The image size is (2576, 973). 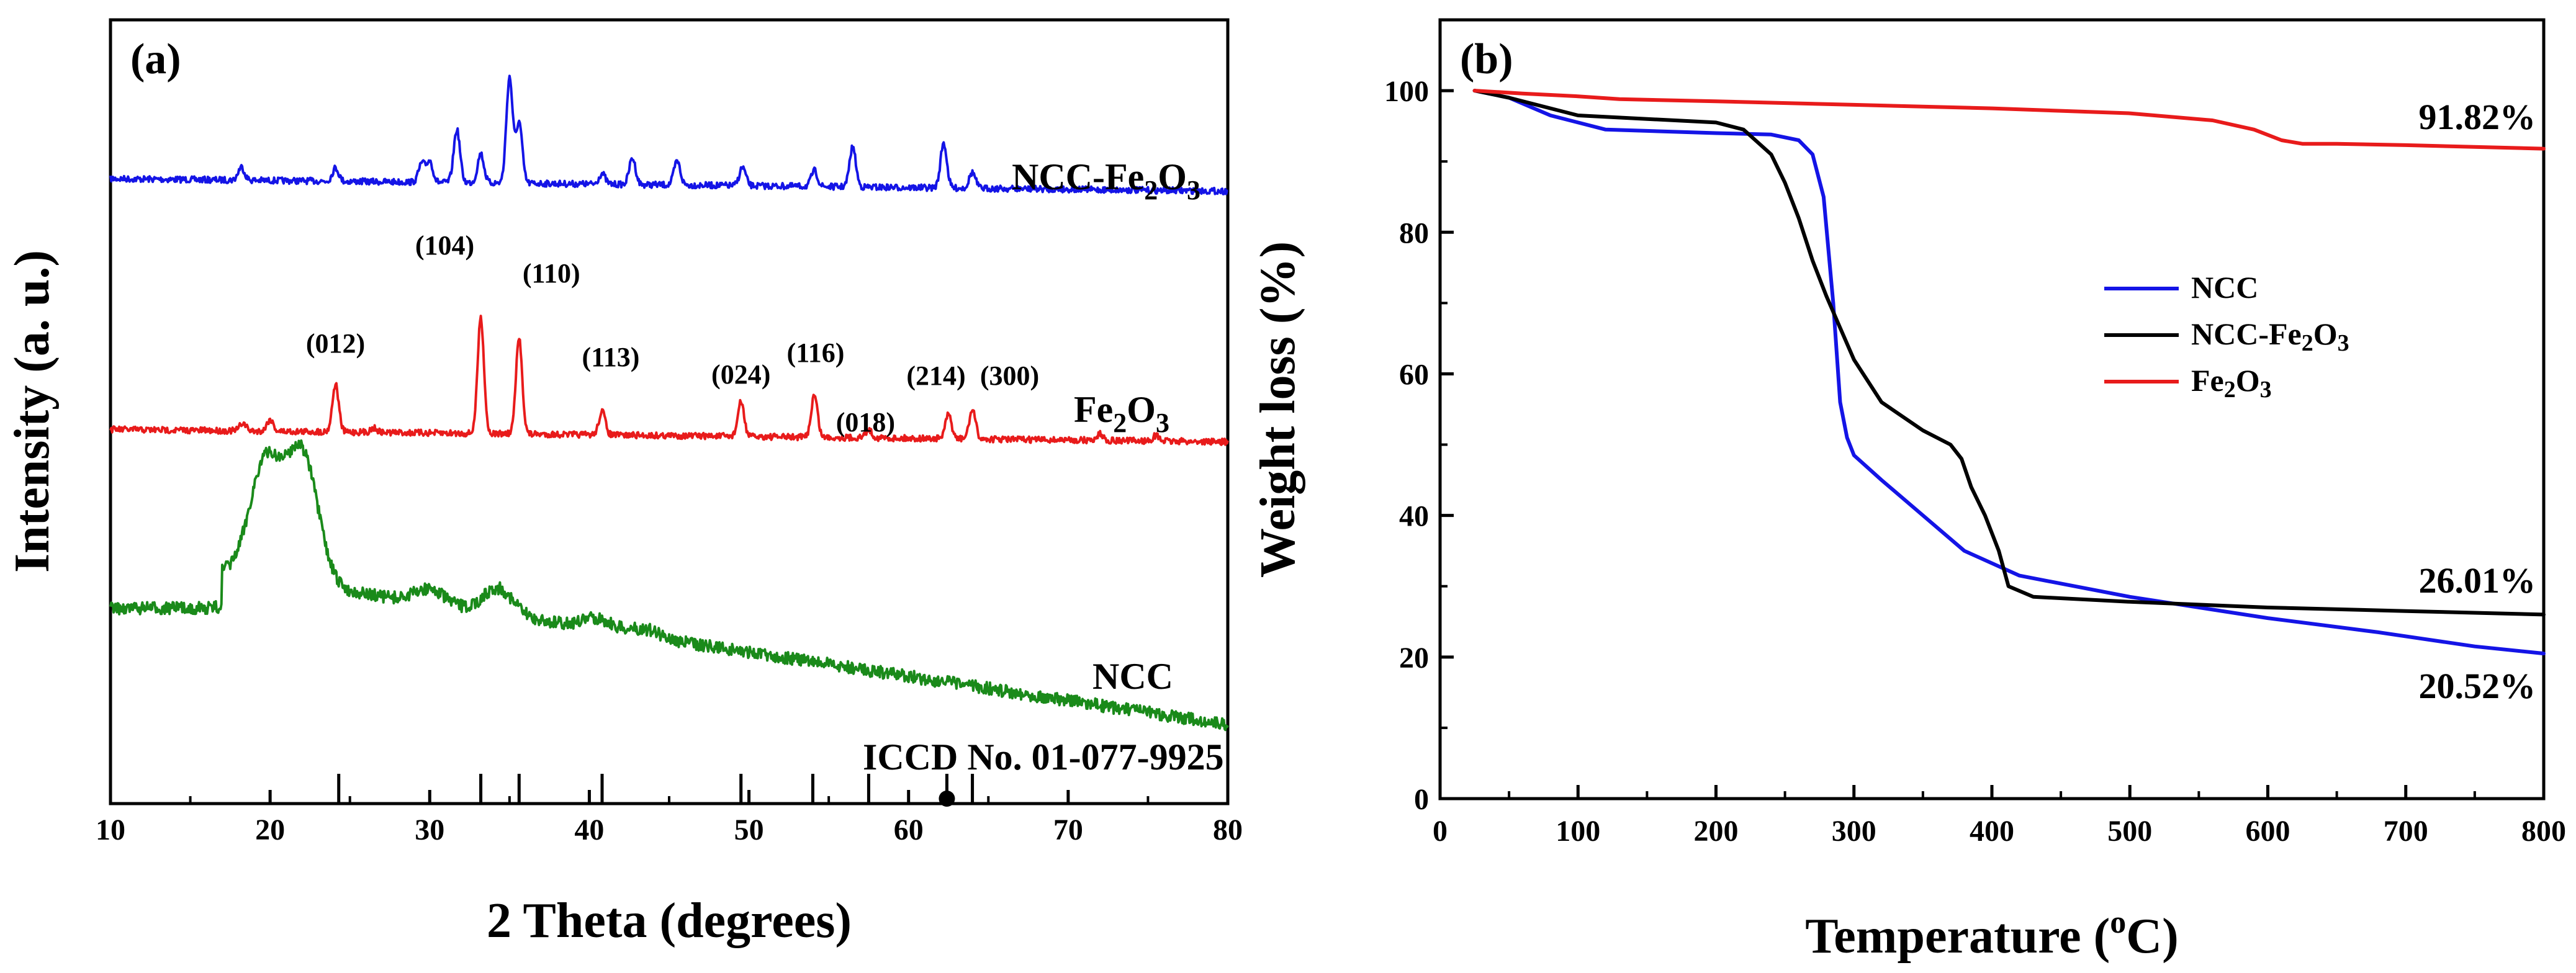 What do you see at coordinates (270, 830) in the screenshot?
I see `x-tick-label-20: 20` at bounding box center [270, 830].